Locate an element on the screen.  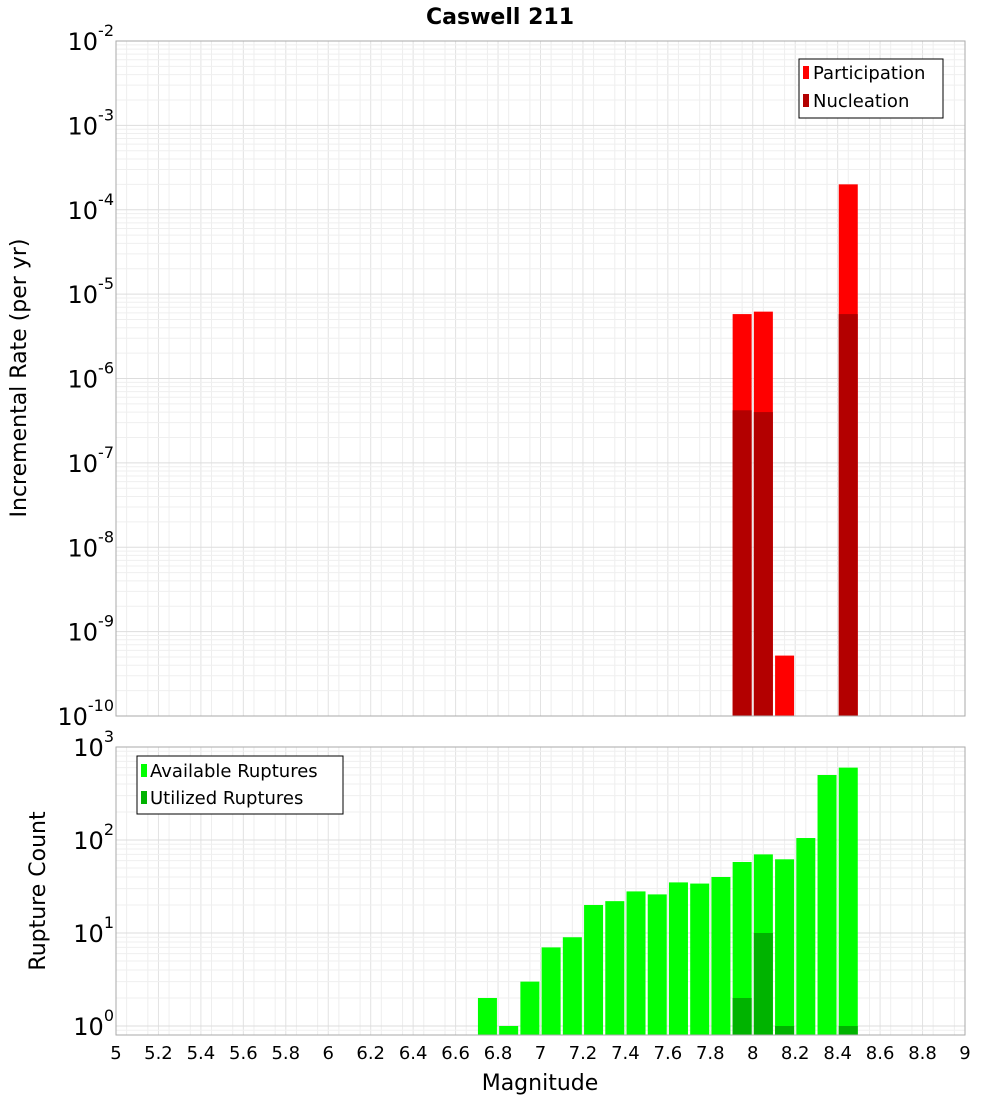
magnitude-tick-label: 5.6 is located at coordinates (243, 1053).